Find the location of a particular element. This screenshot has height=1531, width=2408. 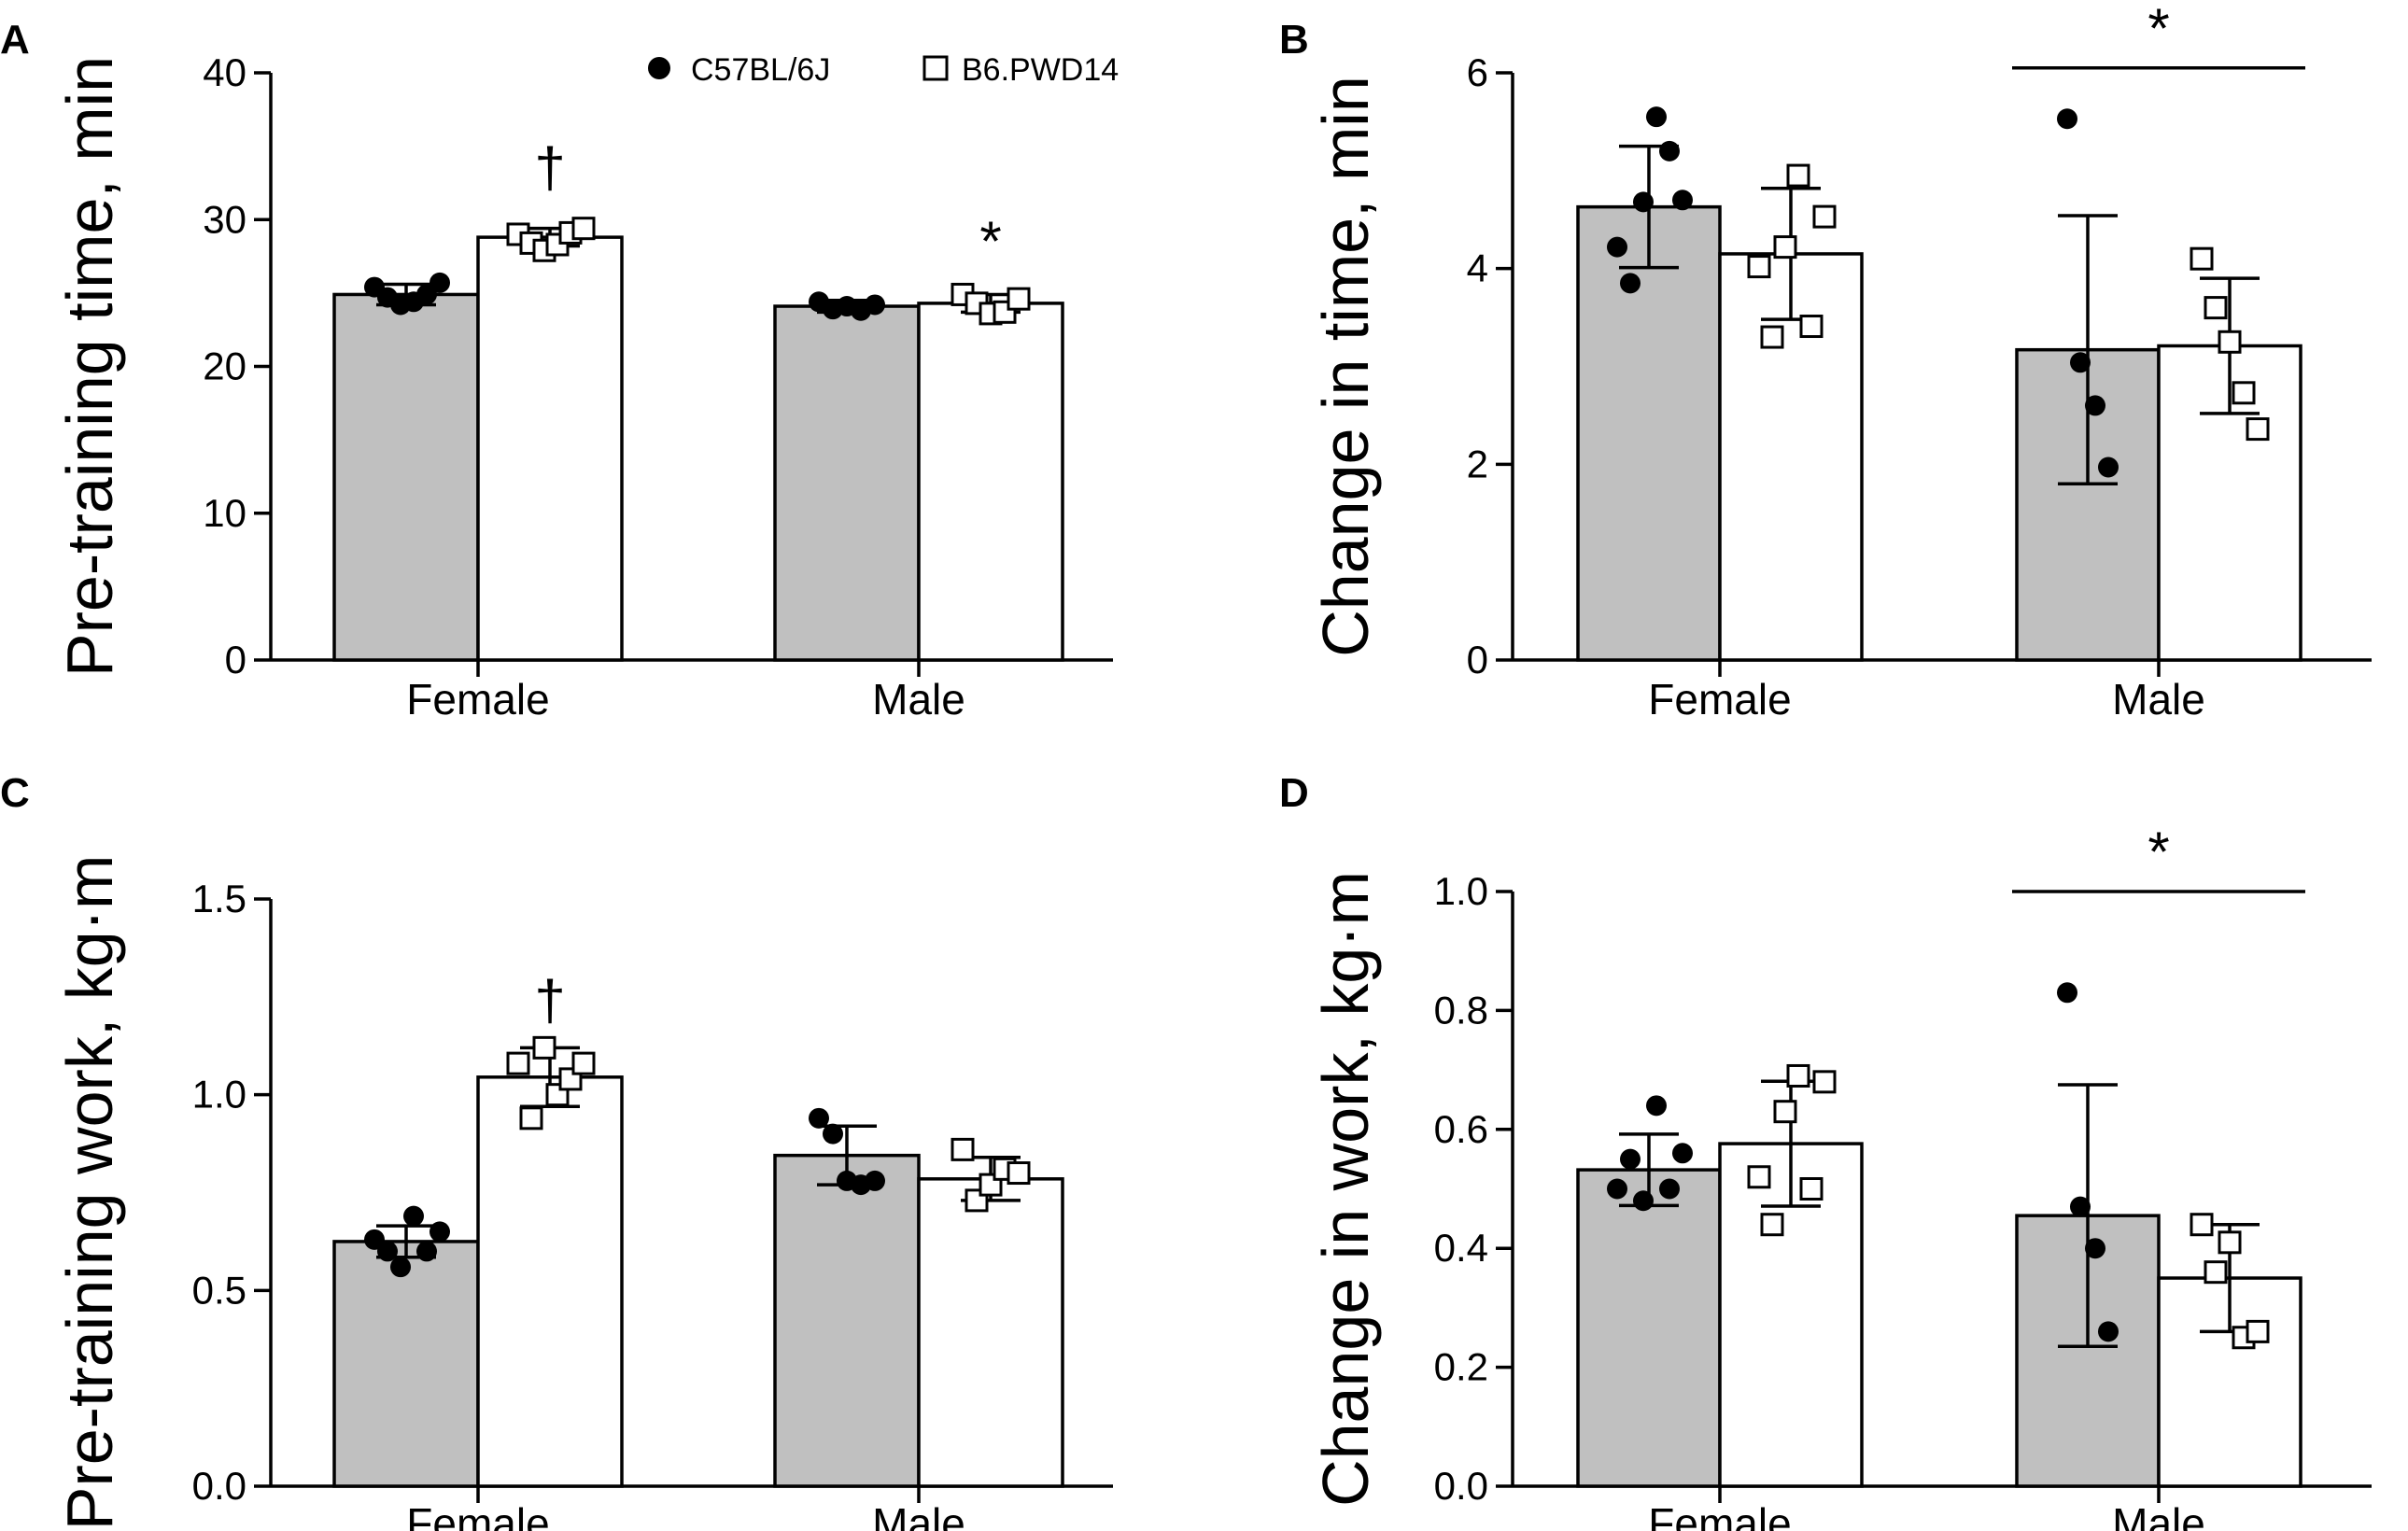

panel-letter-b: B is located at coordinates (1294, 40).